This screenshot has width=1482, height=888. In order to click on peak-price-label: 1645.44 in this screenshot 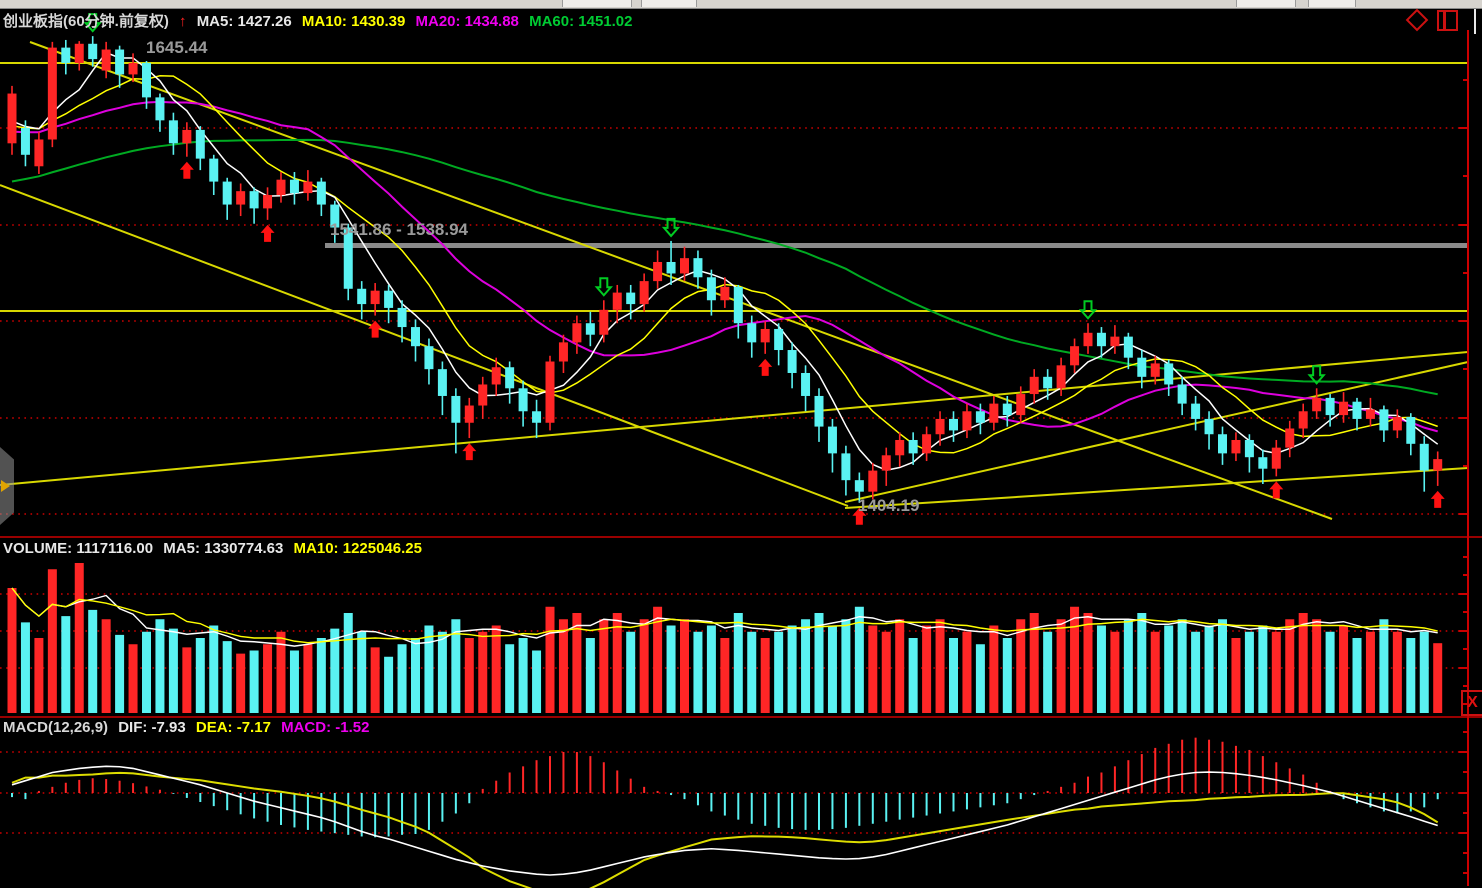, I will do `click(177, 47)`.